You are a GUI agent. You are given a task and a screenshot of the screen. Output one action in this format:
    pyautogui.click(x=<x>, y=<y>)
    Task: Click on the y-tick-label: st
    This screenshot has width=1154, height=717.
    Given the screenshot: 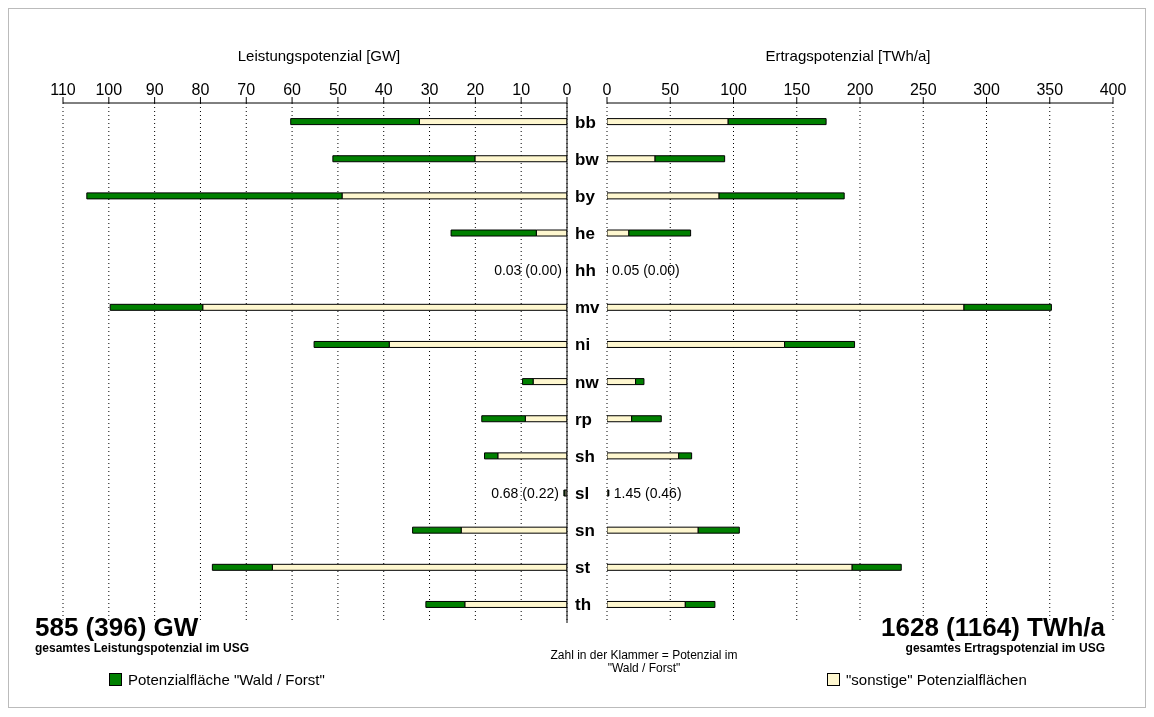 What is the action you would take?
    pyautogui.click(x=583, y=568)
    